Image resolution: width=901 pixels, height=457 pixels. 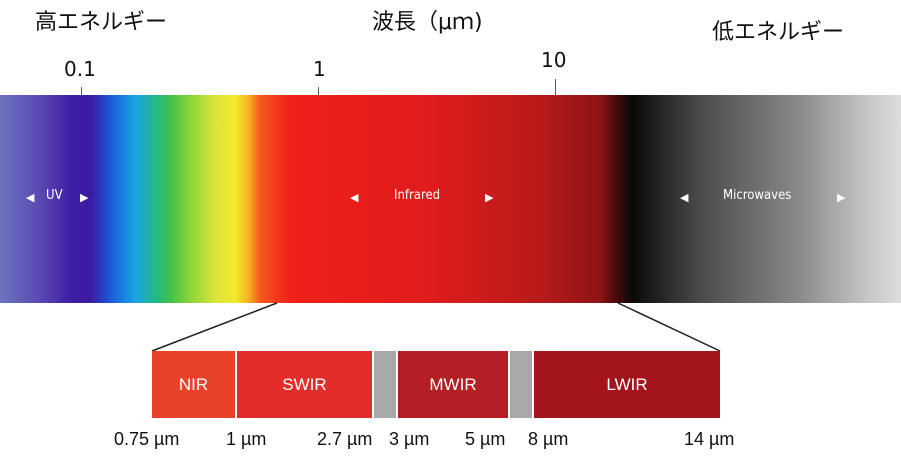 I want to click on band-label-infrared: Infrared, so click(x=417, y=195).